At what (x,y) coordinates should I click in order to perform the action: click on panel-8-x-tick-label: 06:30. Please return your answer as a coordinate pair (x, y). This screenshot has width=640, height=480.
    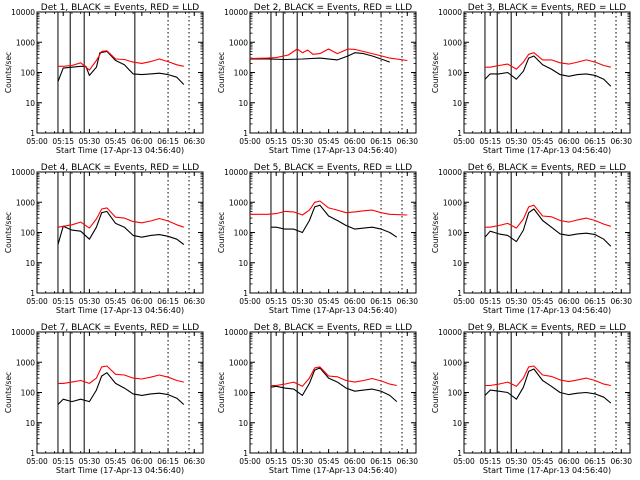
    Looking at the image, I should click on (407, 461).